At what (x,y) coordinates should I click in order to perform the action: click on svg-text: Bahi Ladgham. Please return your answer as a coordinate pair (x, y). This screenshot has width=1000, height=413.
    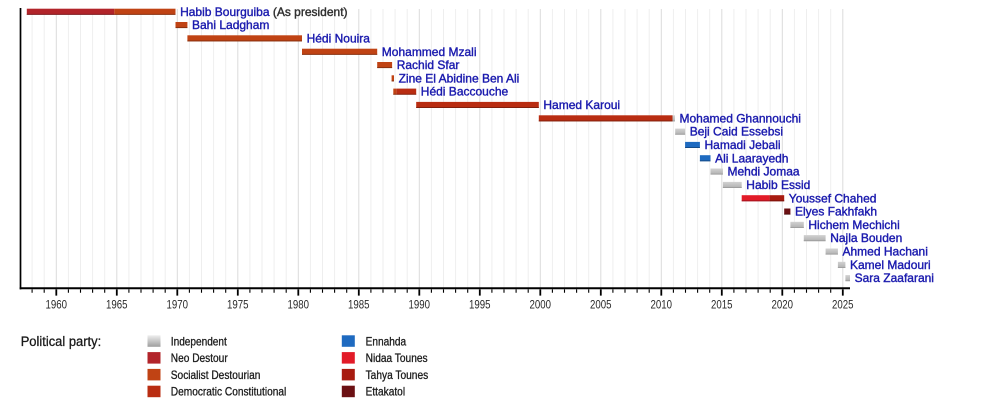
    Looking at the image, I should click on (230, 25).